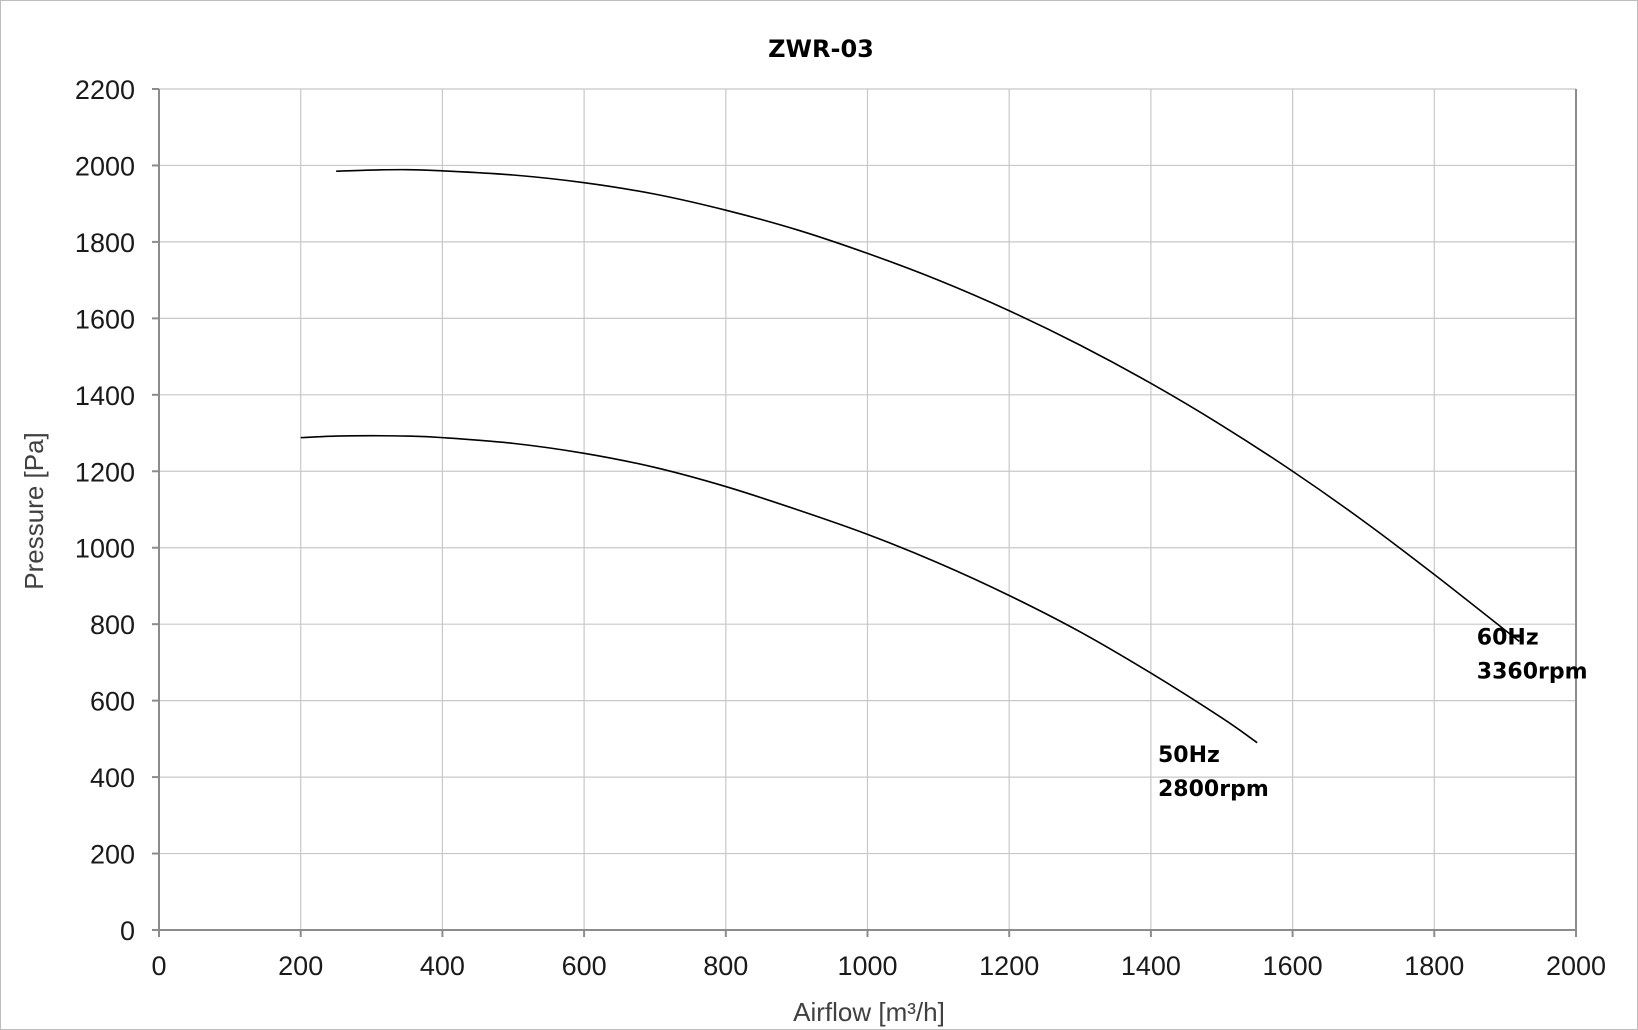  I want to click on y-tick-label: 1800, so click(105, 243).